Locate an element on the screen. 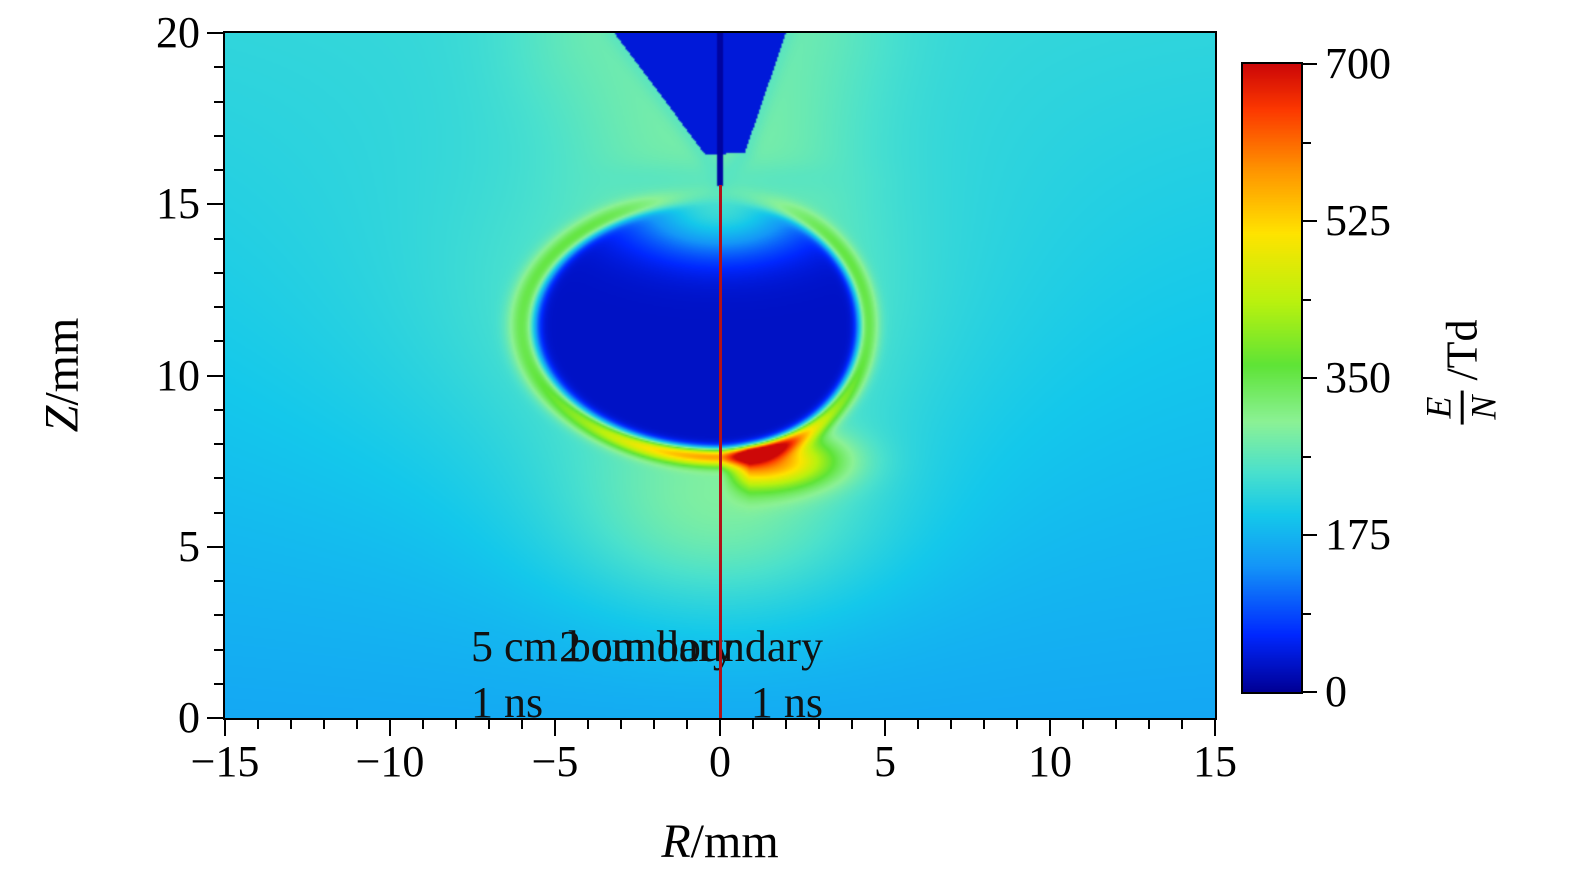 The width and height of the screenshot is (1575, 886). x-tick-label: 5 is located at coordinates (885, 761).